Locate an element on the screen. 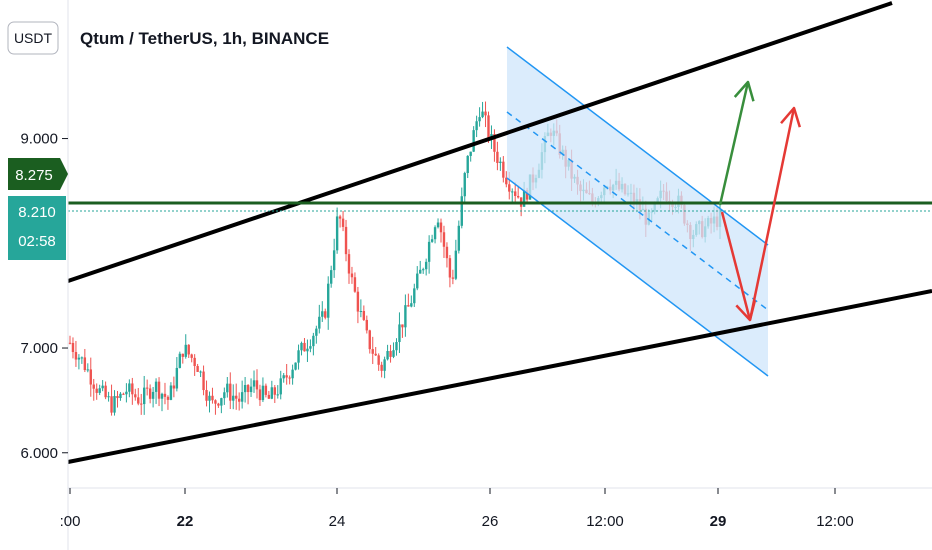  x-tick-label: 26 is located at coordinates (490, 521).